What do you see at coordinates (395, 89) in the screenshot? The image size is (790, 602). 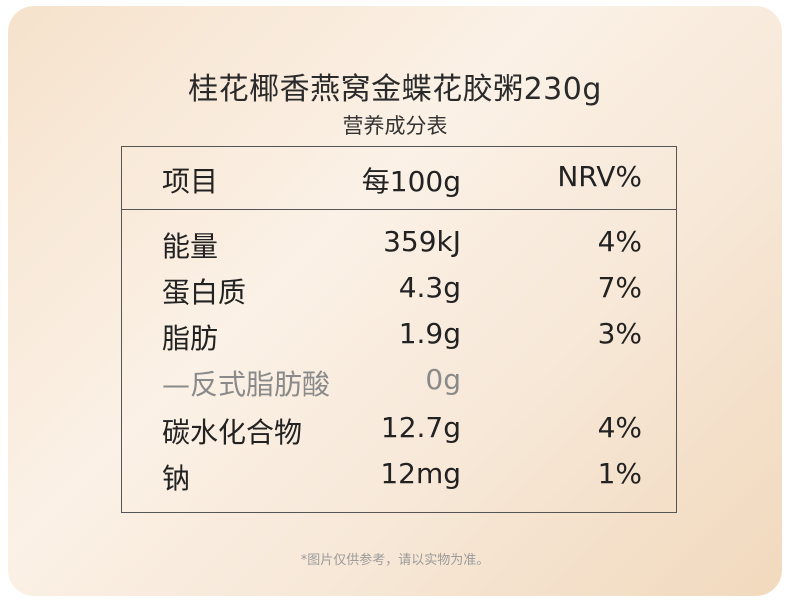 I see `product-title: 桂花椰香燕窝金蝶花胶粥230g` at bounding box center [395, 89].